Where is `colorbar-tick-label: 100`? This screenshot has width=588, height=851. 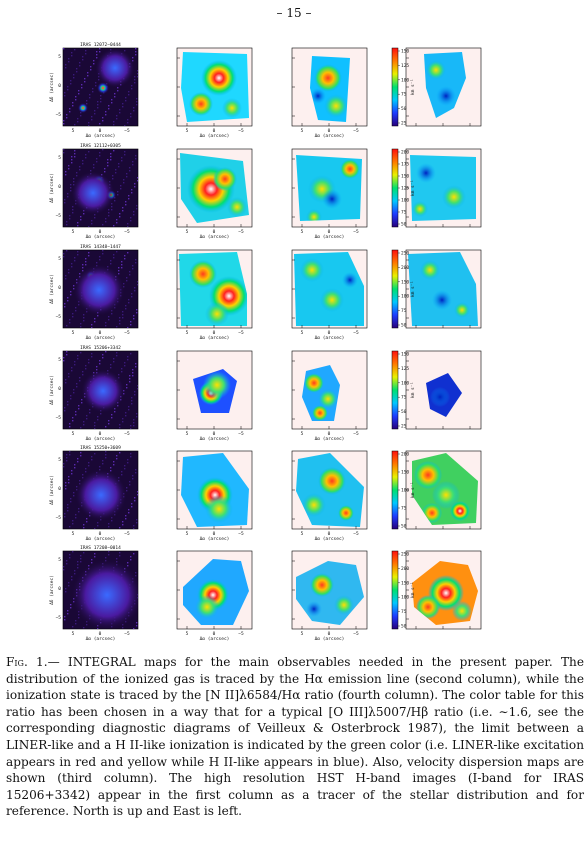
colorbar-tick-label: 100 is located at coordinates (405, 297).